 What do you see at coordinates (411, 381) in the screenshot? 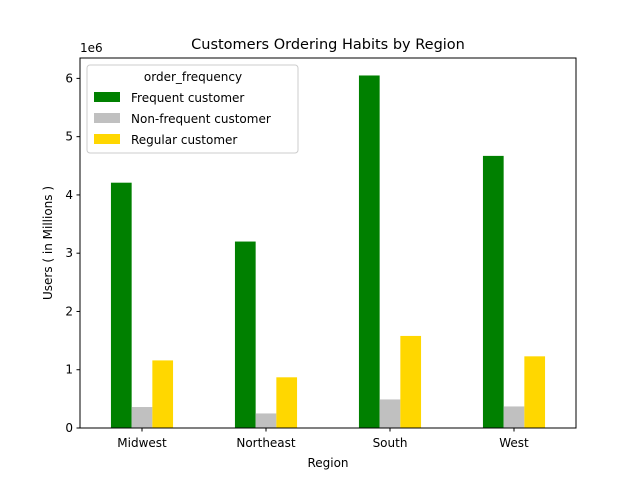
I see `bar-regular-customer-south` at bounding box center [411, 381].